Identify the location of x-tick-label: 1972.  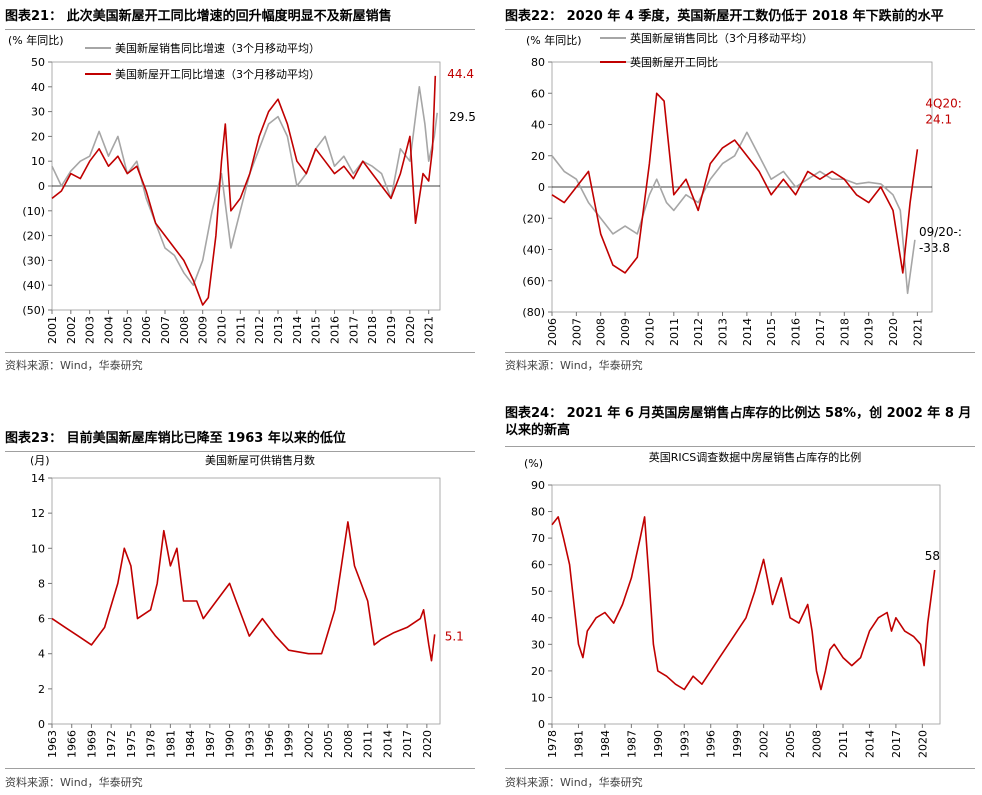
(111, 744).